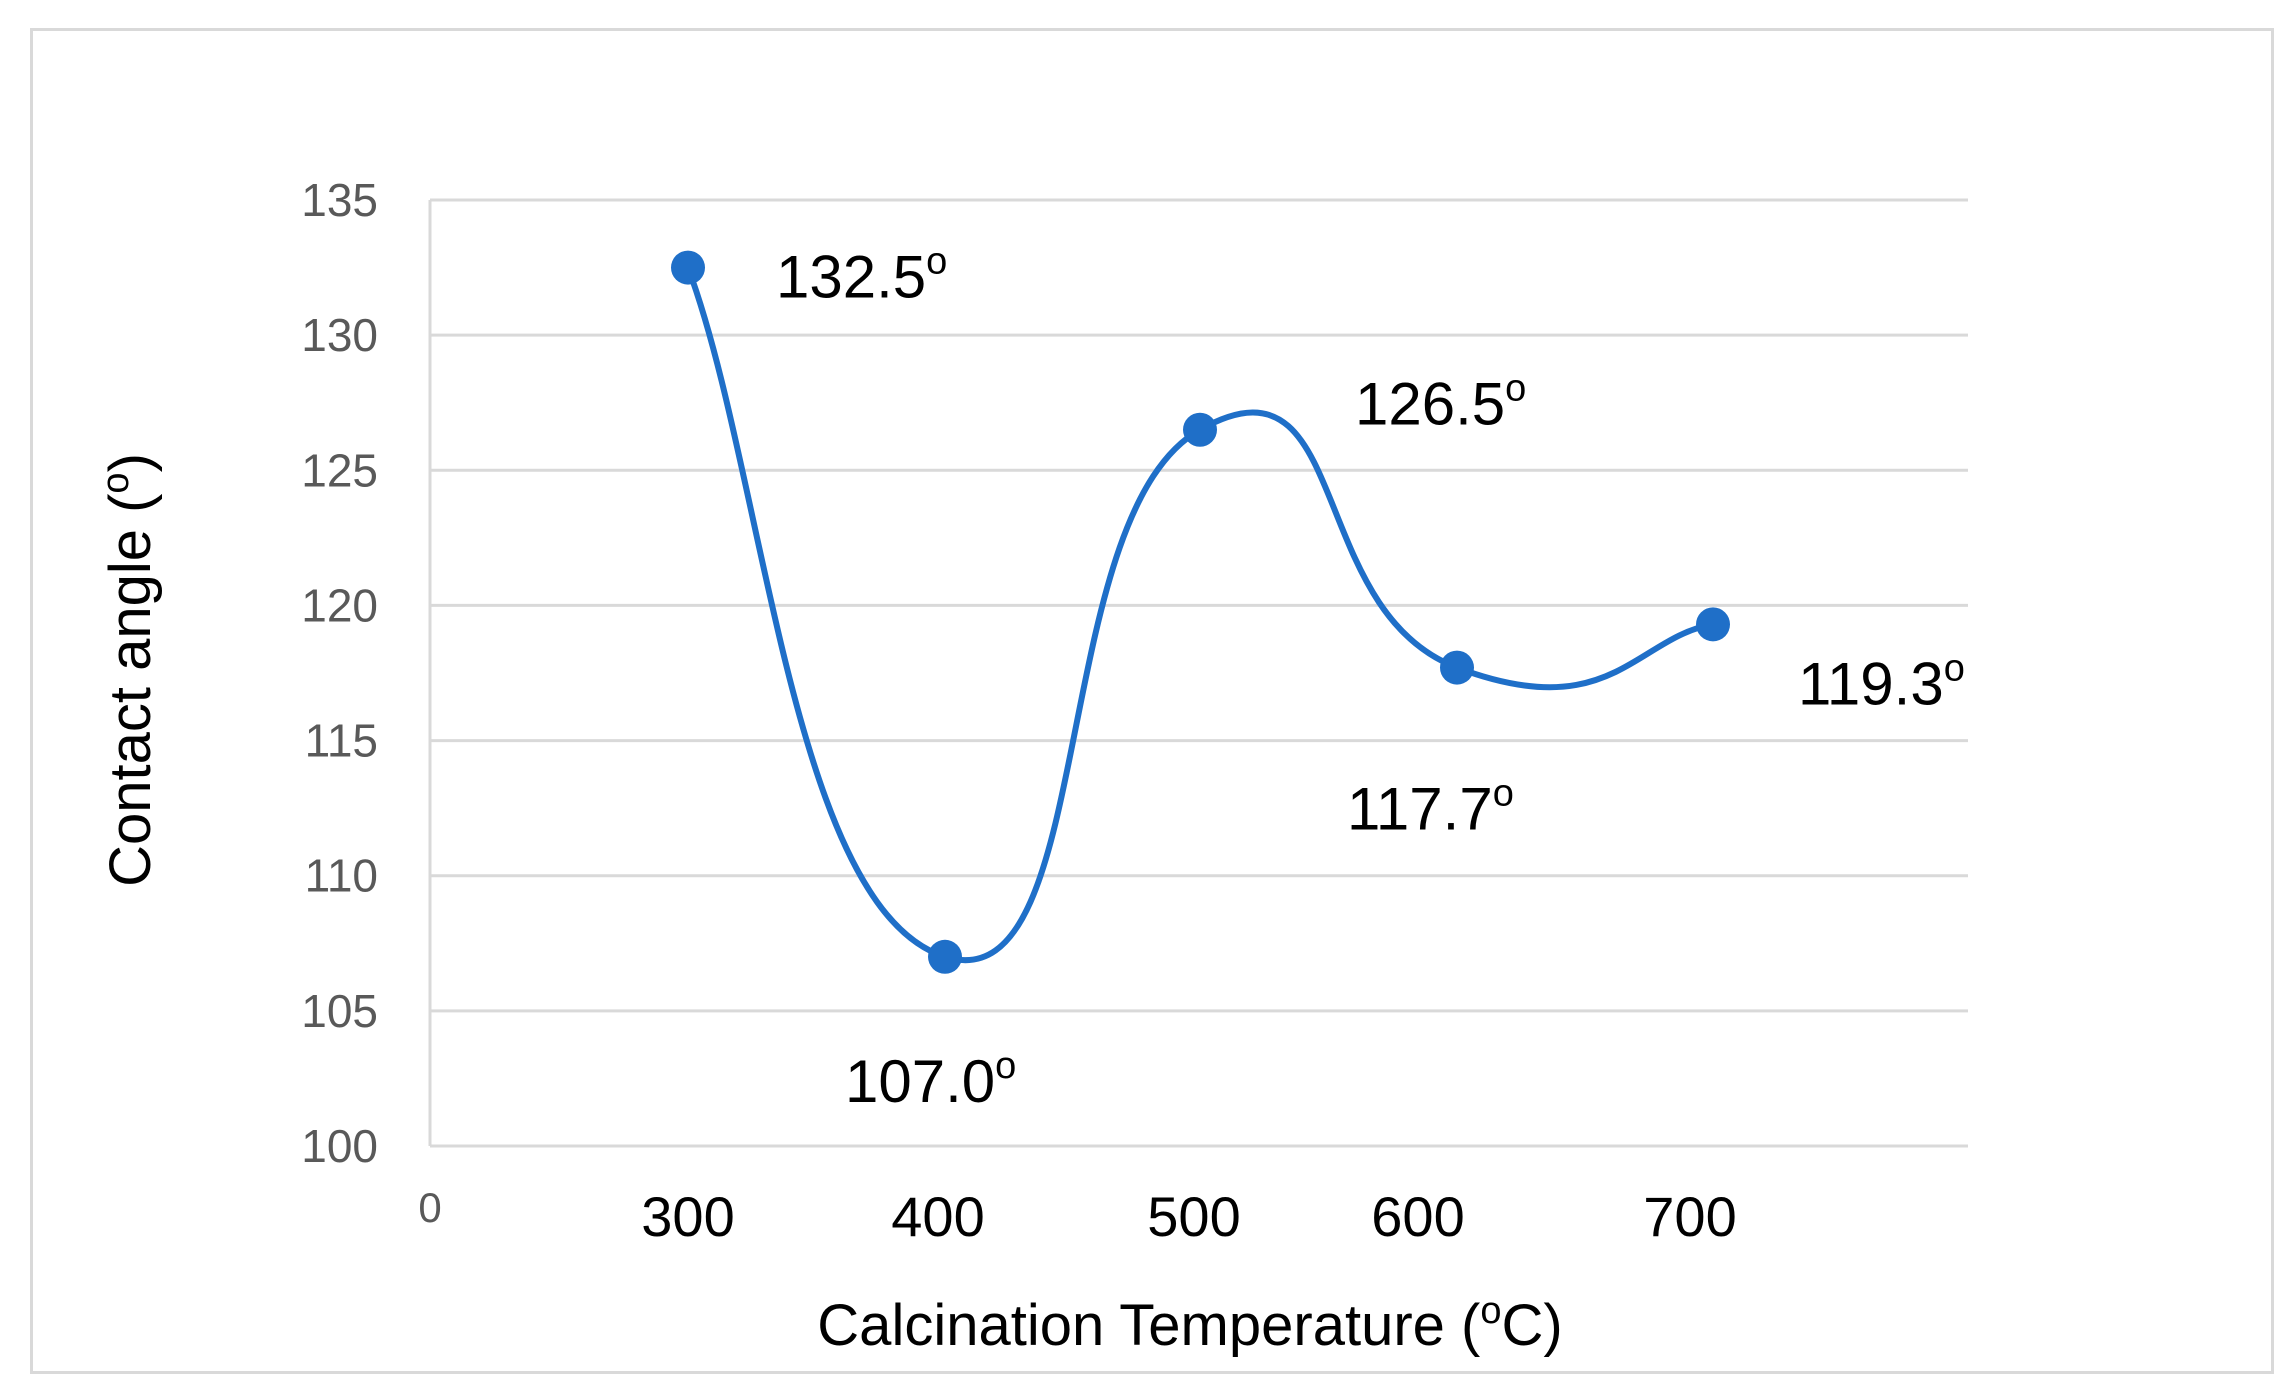  What do you see at coordinates (1189, 1324) in the screenshot?
I see `x-axis-label: Calcination Temperature (oC)` at bounding box center [1189, 1324].